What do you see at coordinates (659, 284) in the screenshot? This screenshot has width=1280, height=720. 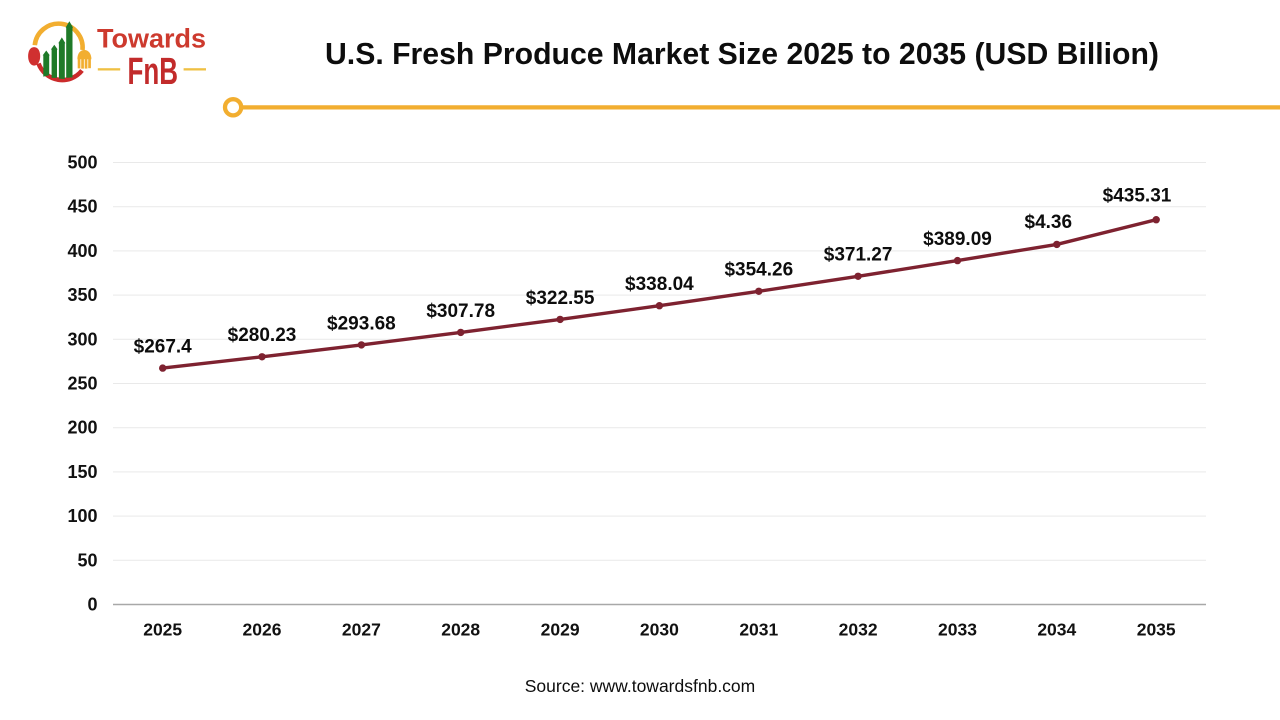 I see `svg-text: $338.04` at bounding box center [659, 284].